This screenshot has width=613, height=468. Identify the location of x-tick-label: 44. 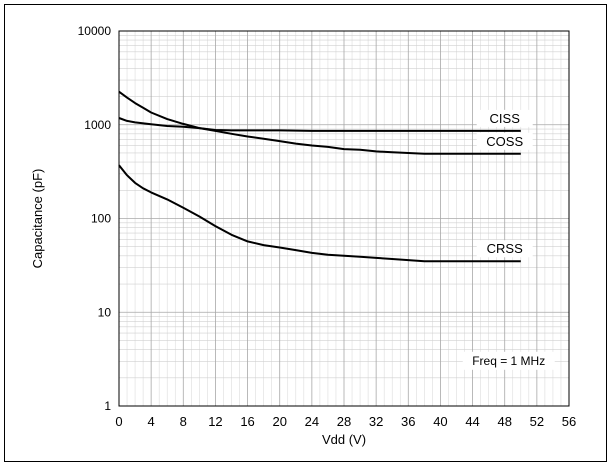
(472, 421).